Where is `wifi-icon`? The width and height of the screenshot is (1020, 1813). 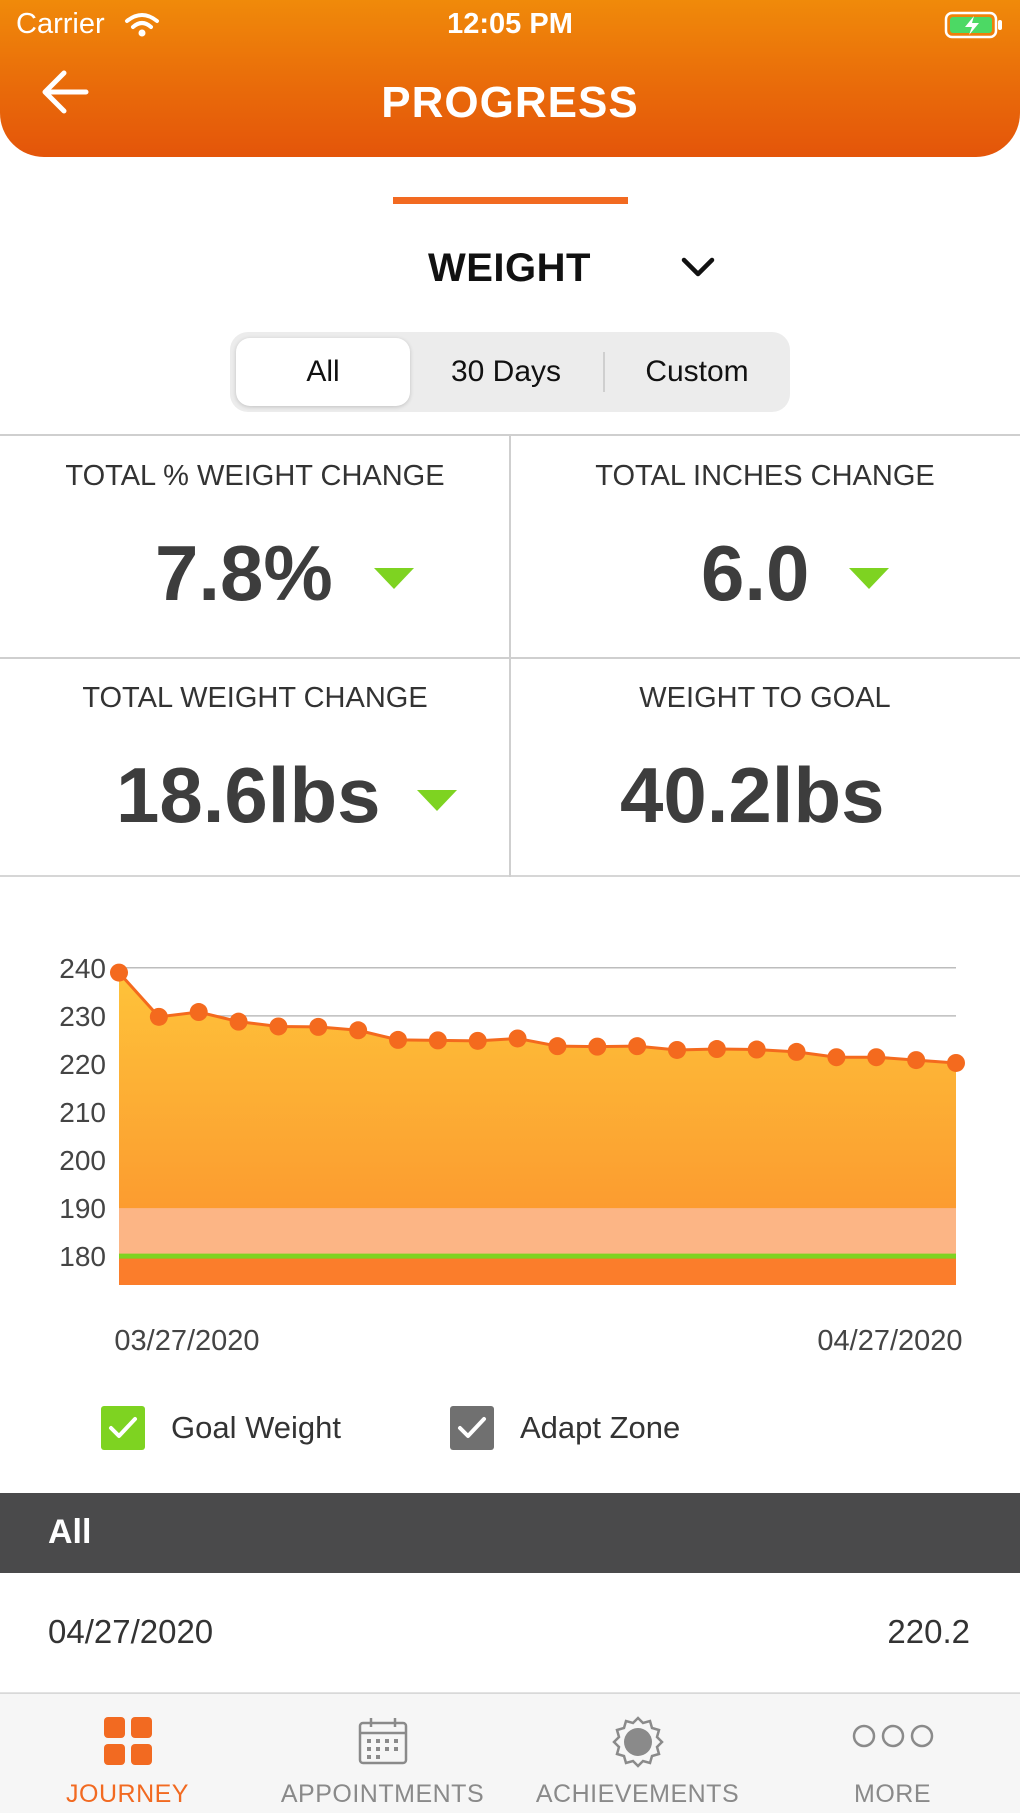 wifi-icon is located at coordinates (142, 25).